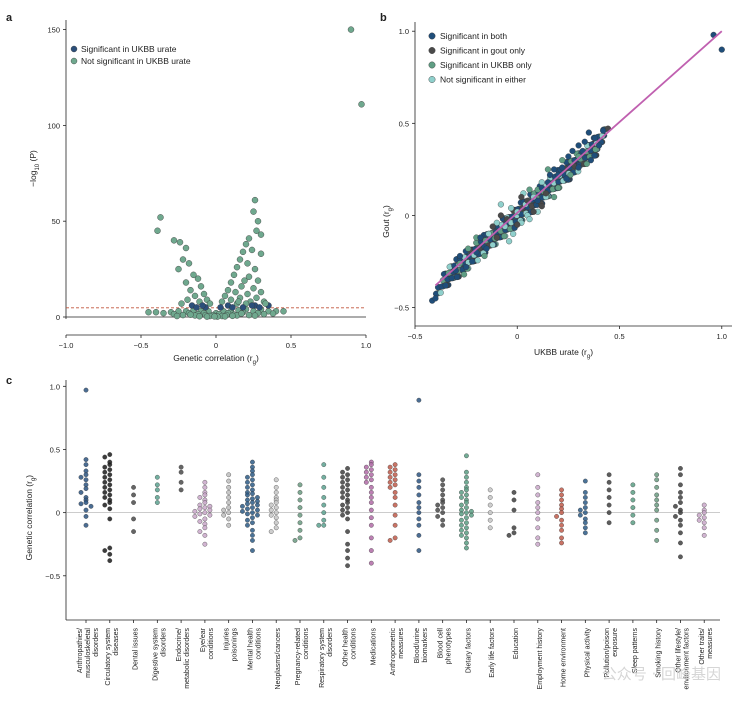 Image resolution: width=741 pixels, height=702 pixels. What do you see at coordinates (473, 36) in the screenshot?
I see `legend-label: Significant in both` at bounding box center [473, 36].